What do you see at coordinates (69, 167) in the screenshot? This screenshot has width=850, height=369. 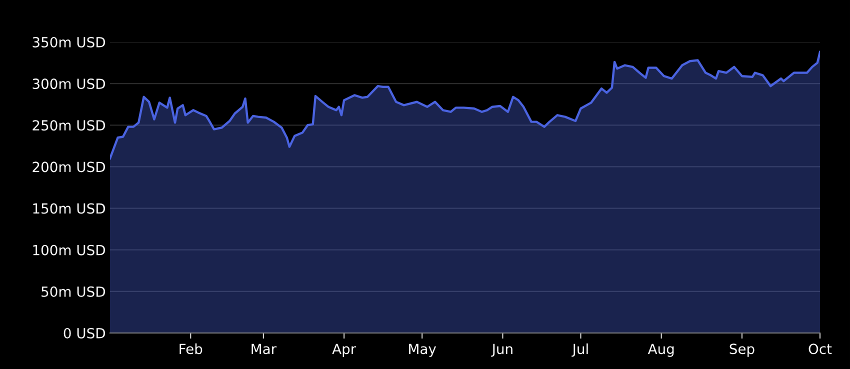 I see `y-tick-label: 200m USD` at bounding box center [69, 167].